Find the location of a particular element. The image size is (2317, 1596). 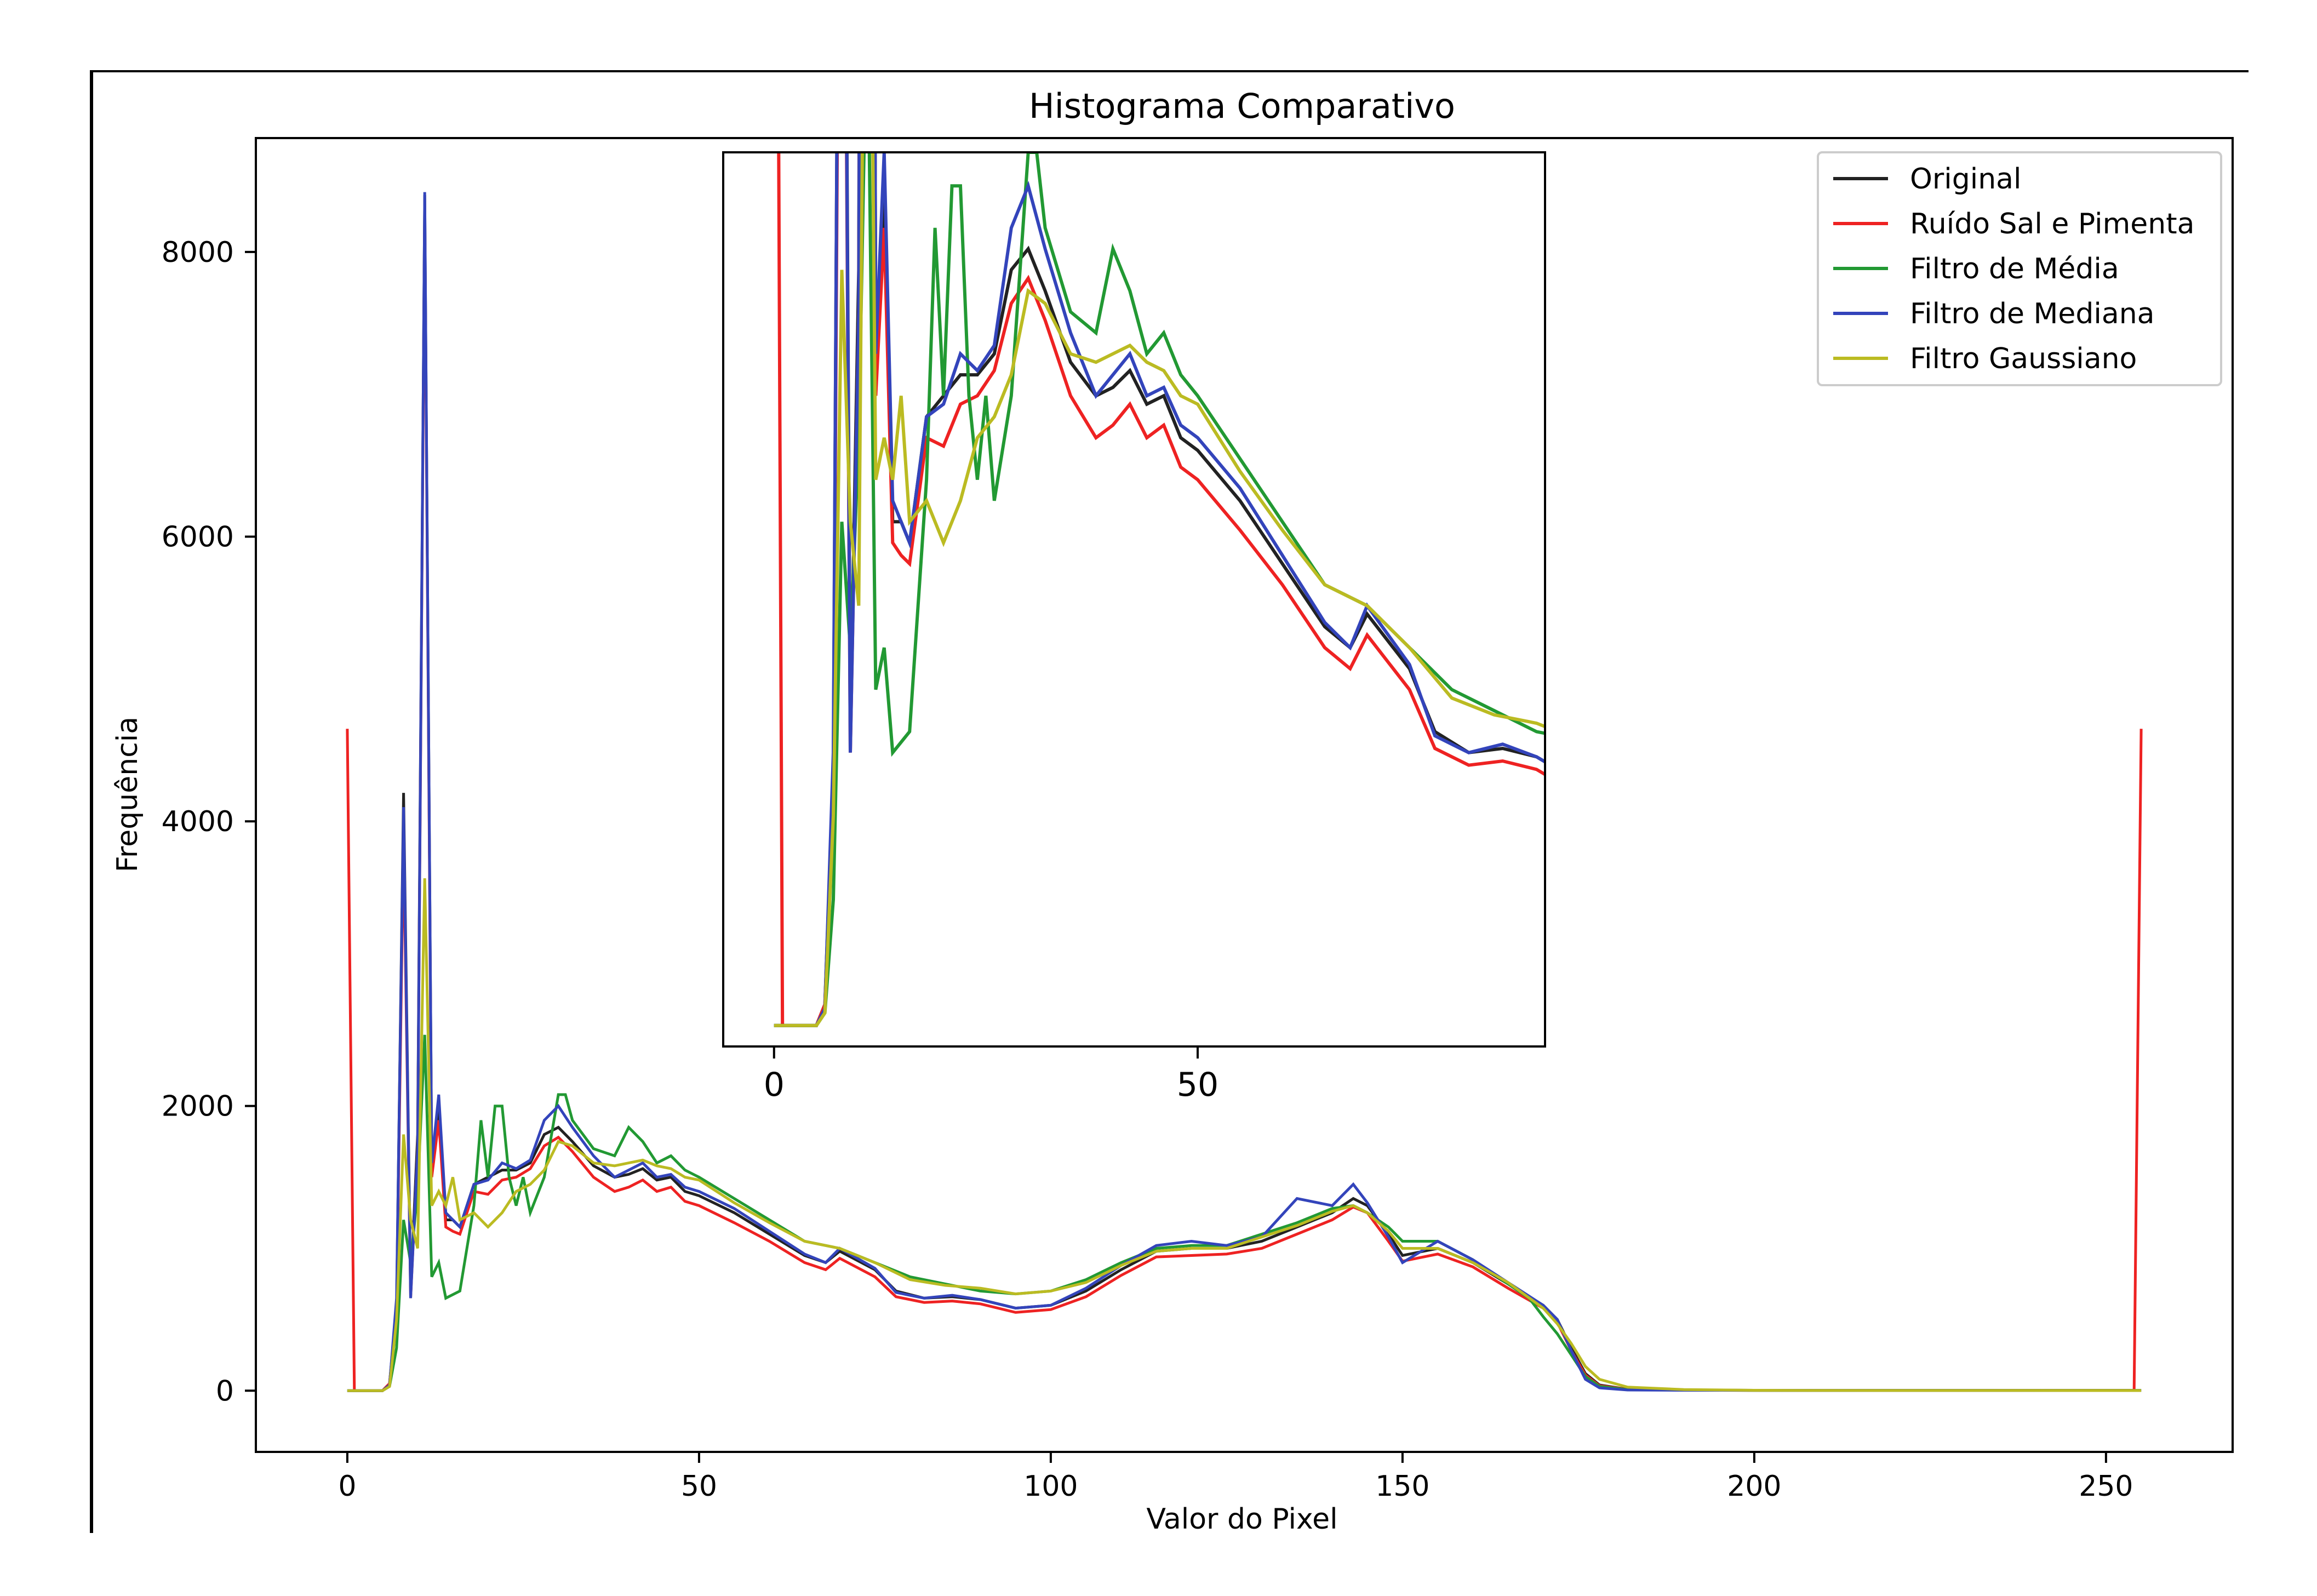

legend-label: Filtro Gaussiano is located at coordinates (2024, 359).